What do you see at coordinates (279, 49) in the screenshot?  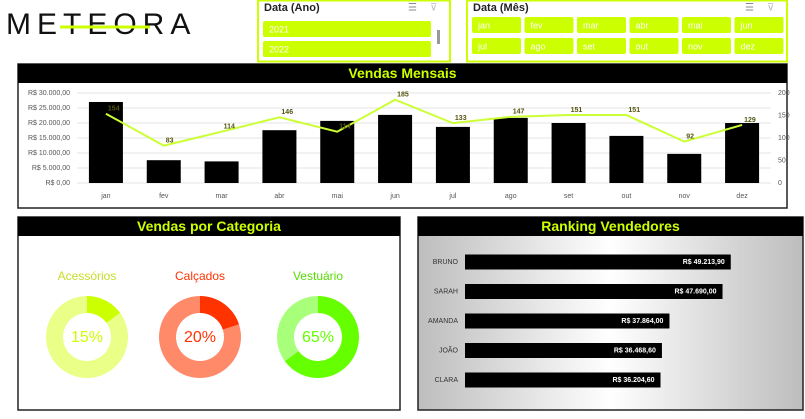 I see `slicer-item-label: 2022` at bounding box center [279, 49].